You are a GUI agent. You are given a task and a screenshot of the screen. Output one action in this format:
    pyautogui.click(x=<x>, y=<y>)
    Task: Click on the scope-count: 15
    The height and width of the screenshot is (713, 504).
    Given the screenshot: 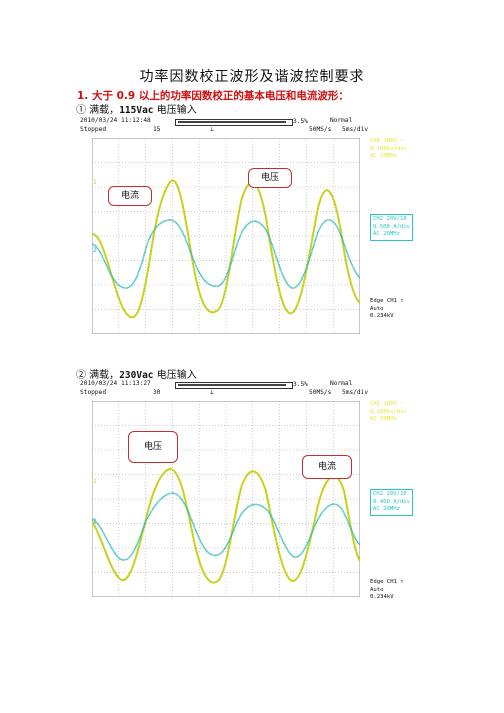 What is the action you would take?
    pyautogui.click(x=157, y=129)
    